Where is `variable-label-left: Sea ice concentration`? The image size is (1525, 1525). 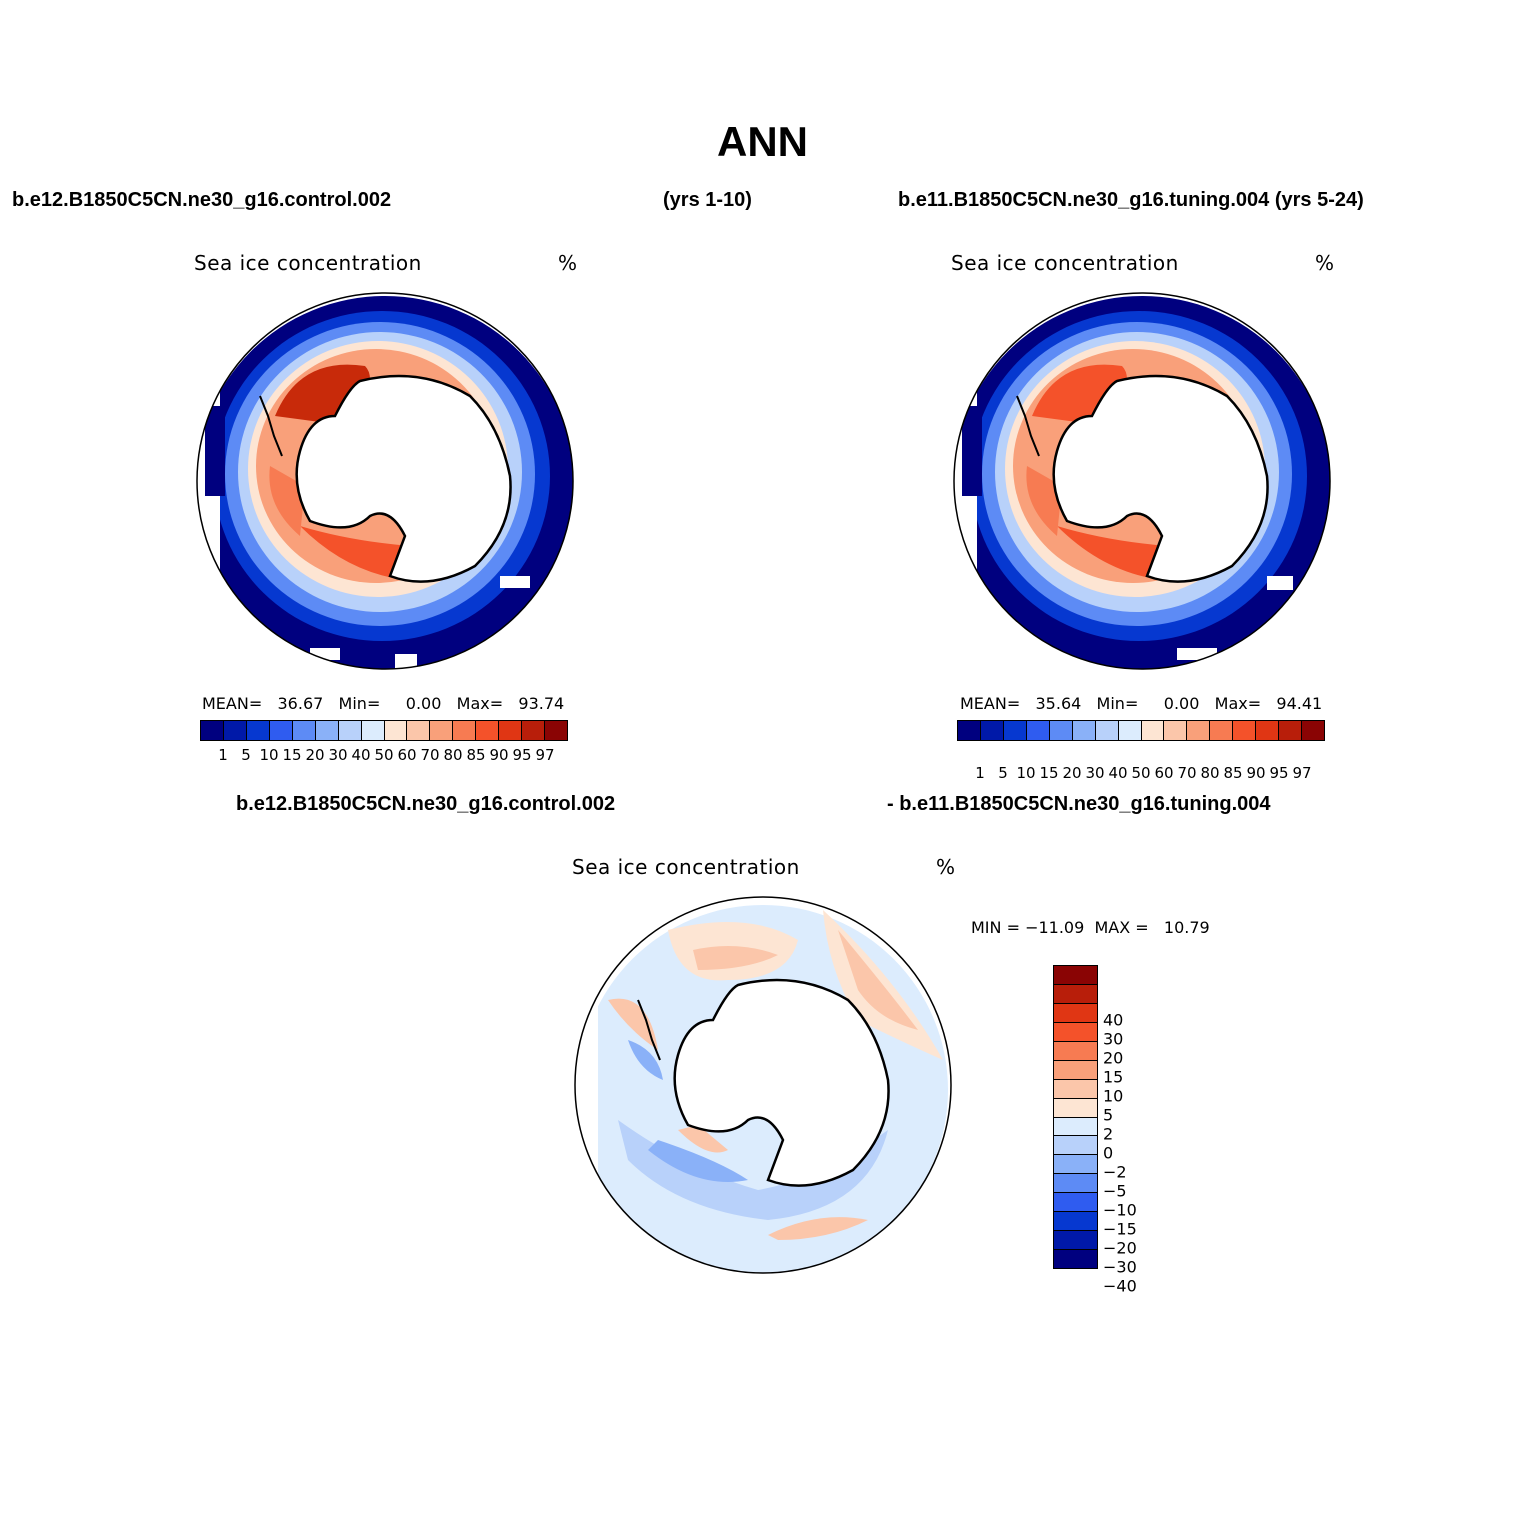
variable-label-left: Sea ice concentration is located at coordinates (308, 263).